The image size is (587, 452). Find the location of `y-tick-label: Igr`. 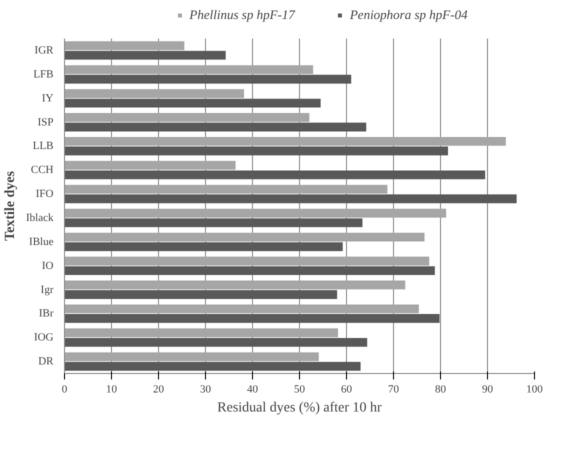

y-tick-label: Igr is located at coordinates (47, 290).